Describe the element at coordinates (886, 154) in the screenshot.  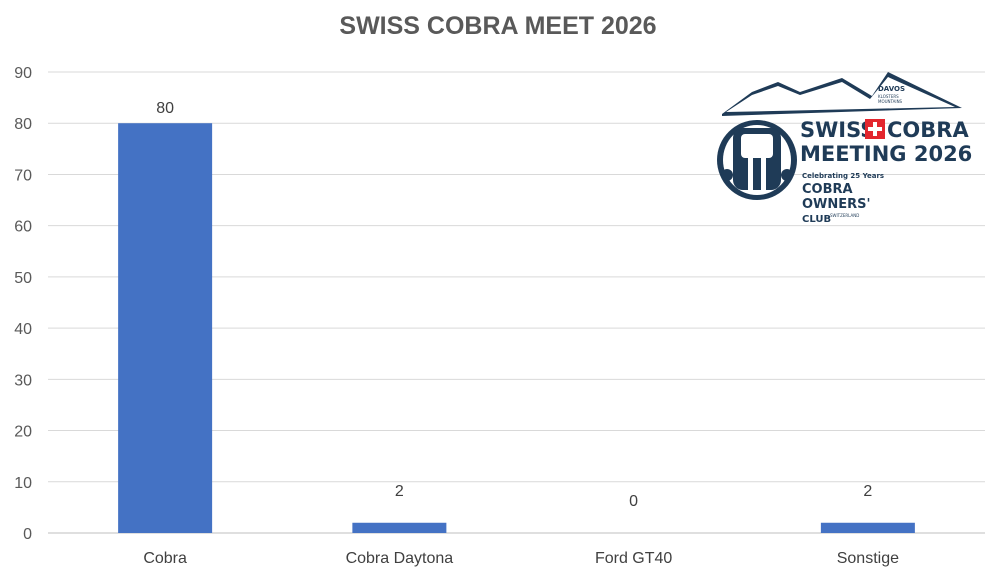
I see `logo-line2: MEETING 2026` at that location.